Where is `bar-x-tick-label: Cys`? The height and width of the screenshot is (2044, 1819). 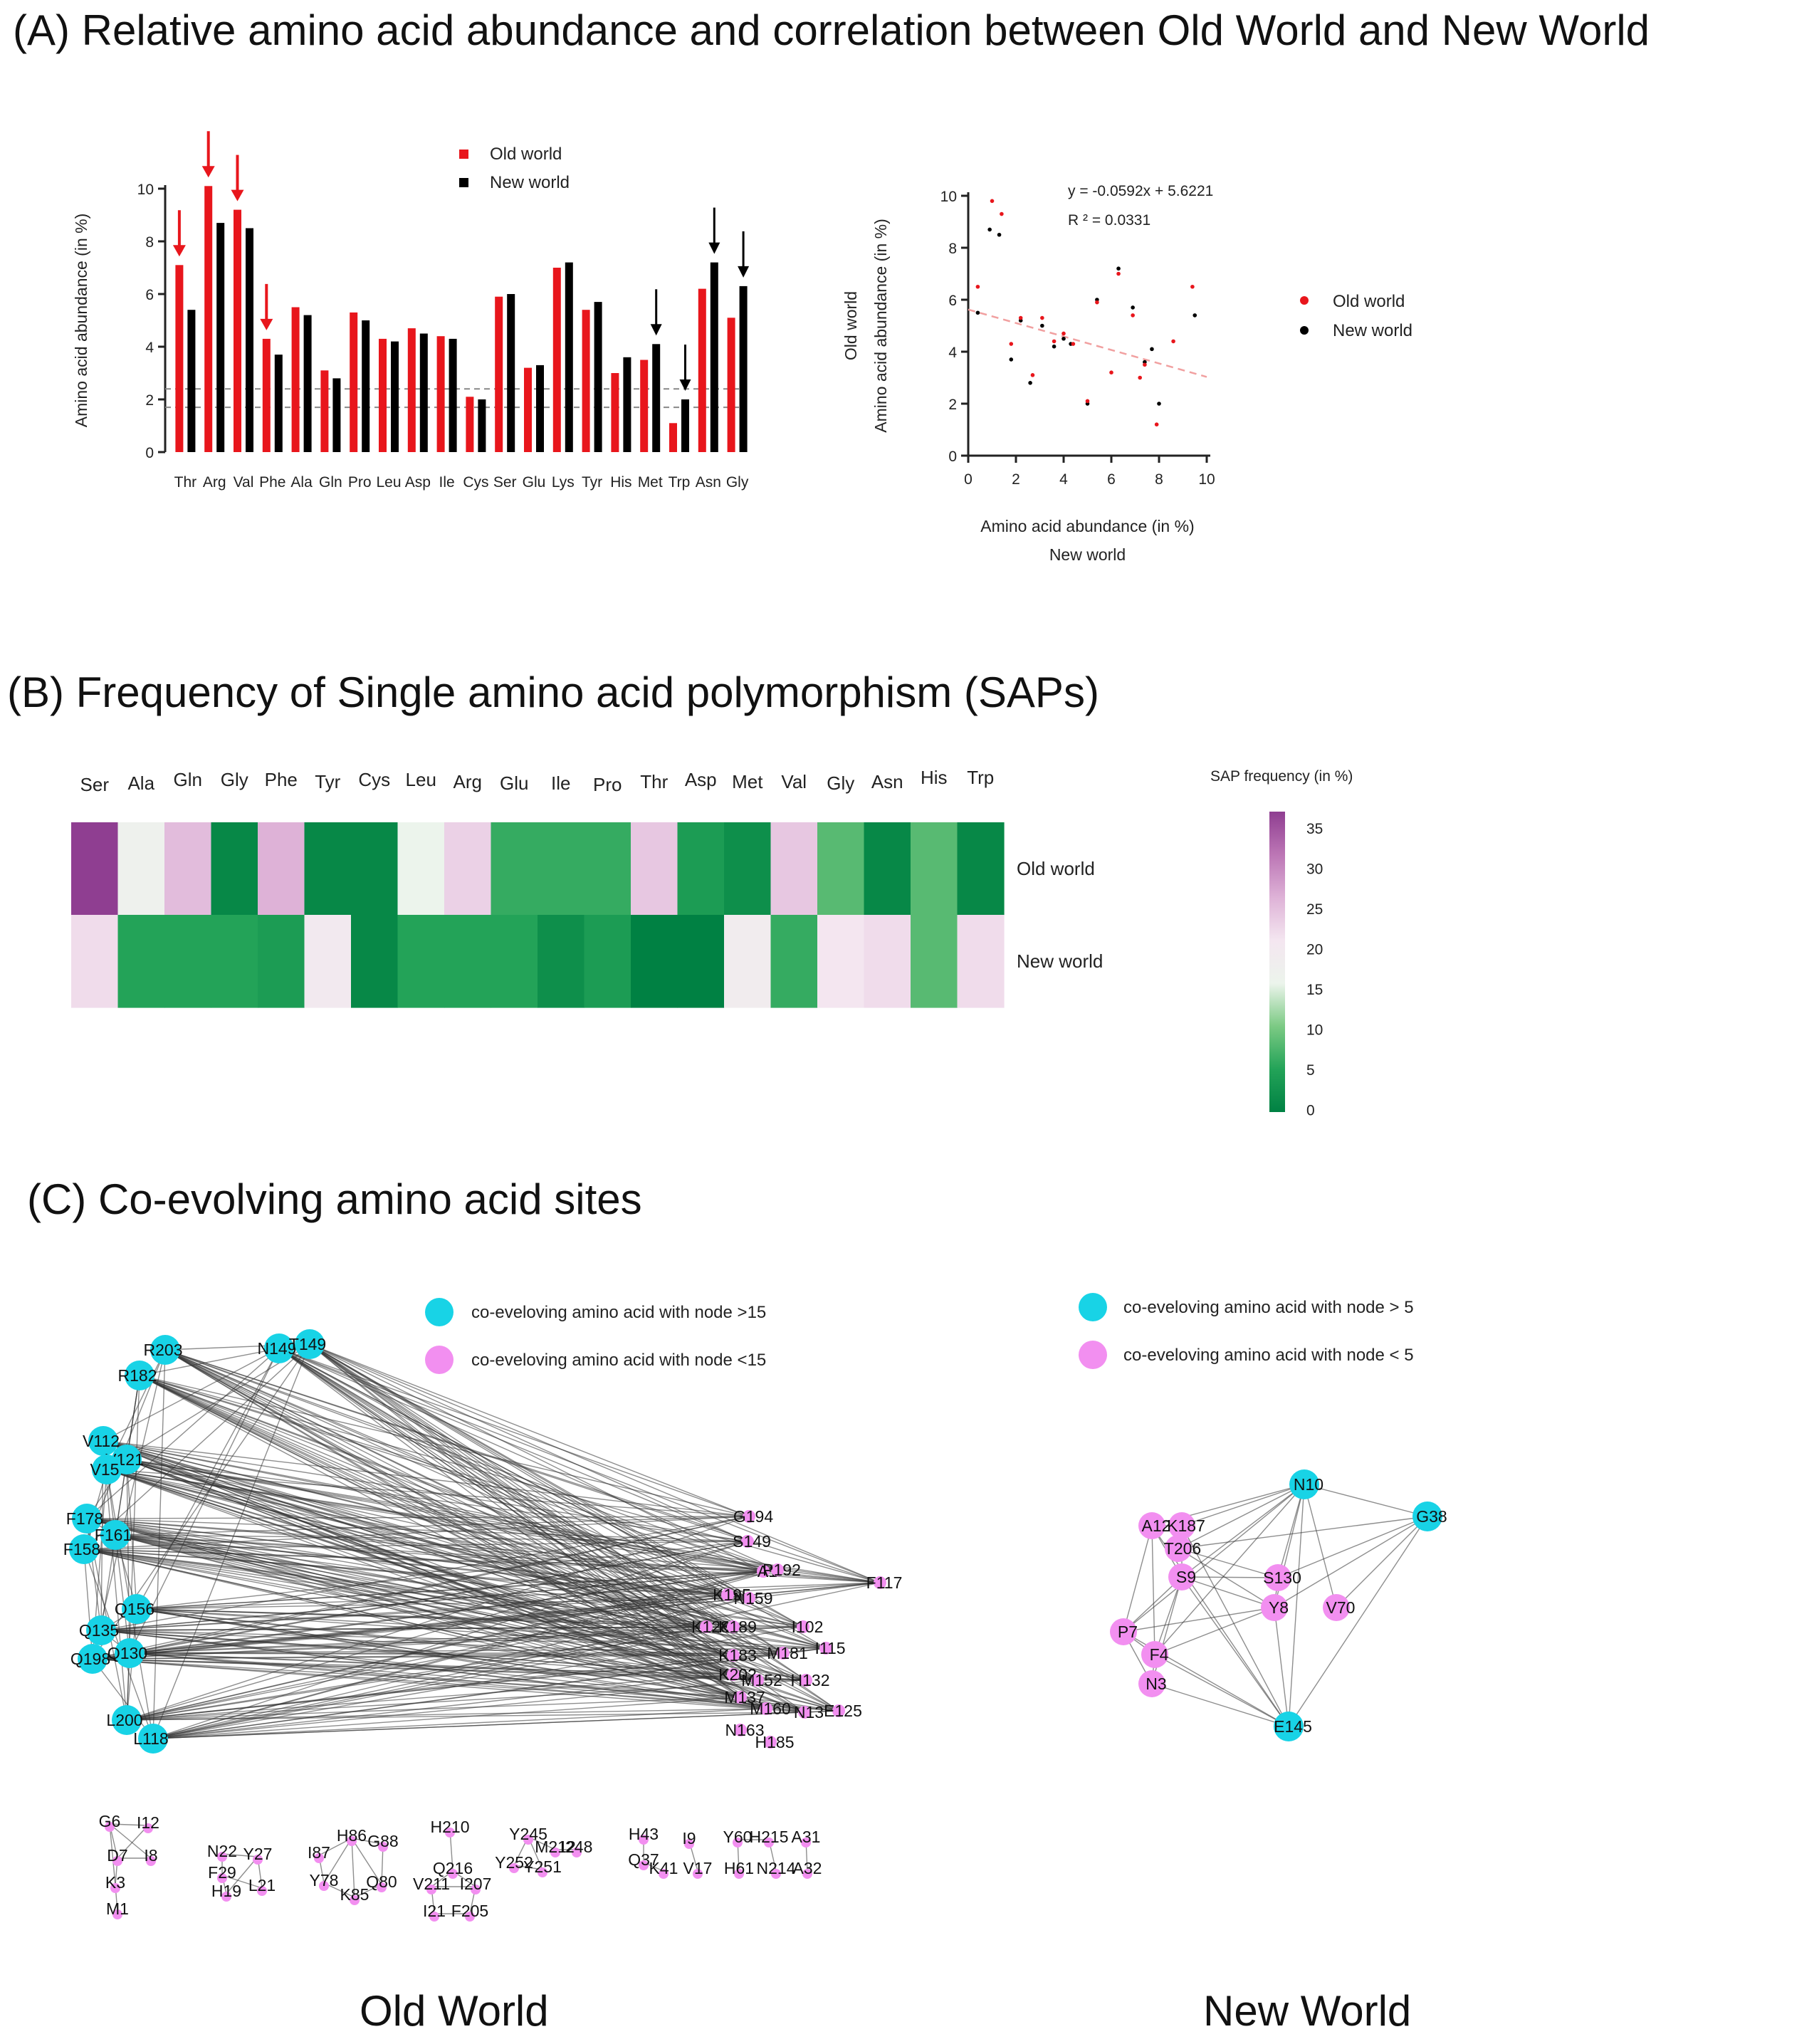 bar-x-tick-label: Cys is located at coordinates (475, 482).